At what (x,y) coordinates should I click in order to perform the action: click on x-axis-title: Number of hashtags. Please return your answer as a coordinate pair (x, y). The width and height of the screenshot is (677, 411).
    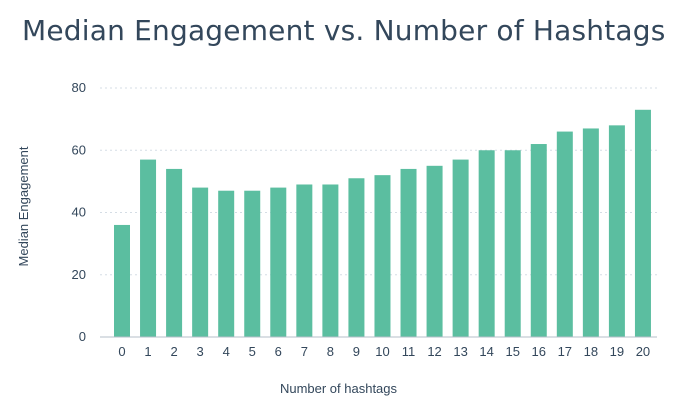
    Looking at the image, I should click on (339, 388).